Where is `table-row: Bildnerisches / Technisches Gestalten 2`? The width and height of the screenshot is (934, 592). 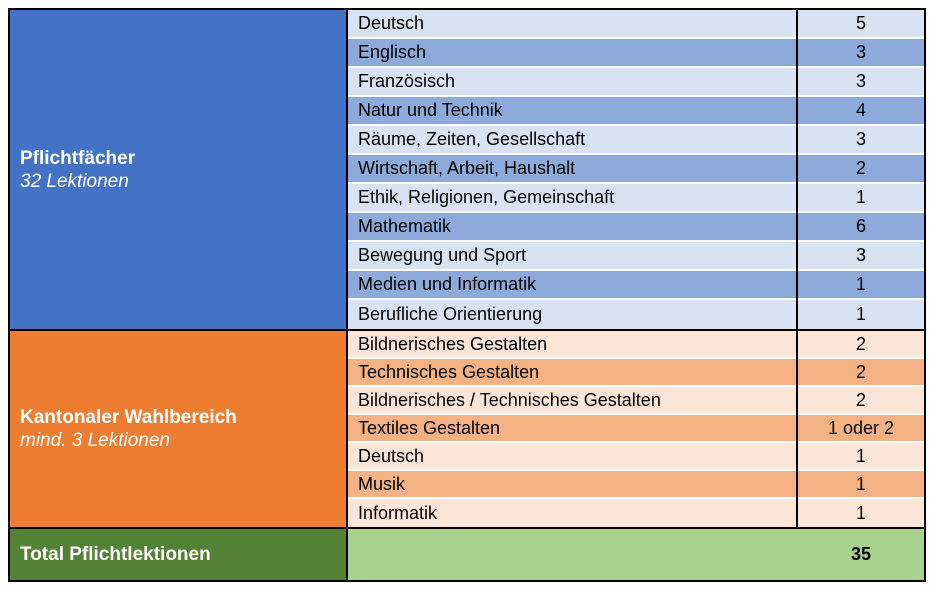
table-row: Bildnerisches / Technisches Gestalten 2 is located at coordinates (636, 401).